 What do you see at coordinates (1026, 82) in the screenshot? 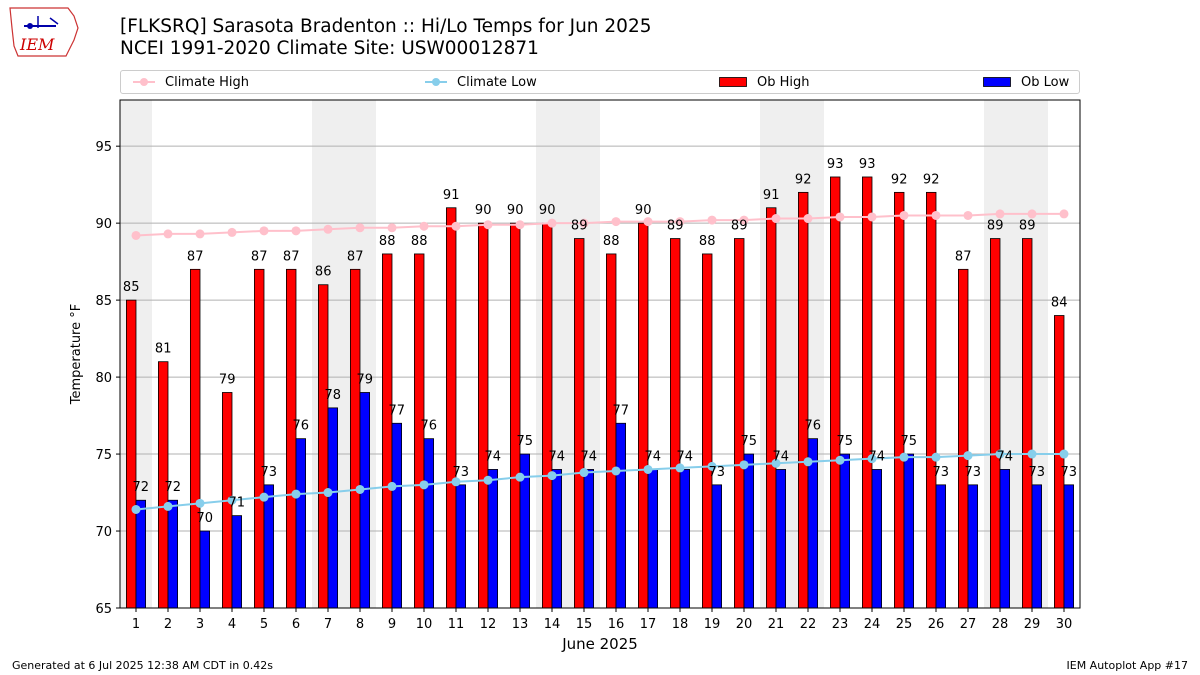
I see `legend-item-ob-low: Ob Low` at bounding box center [1026, 82].